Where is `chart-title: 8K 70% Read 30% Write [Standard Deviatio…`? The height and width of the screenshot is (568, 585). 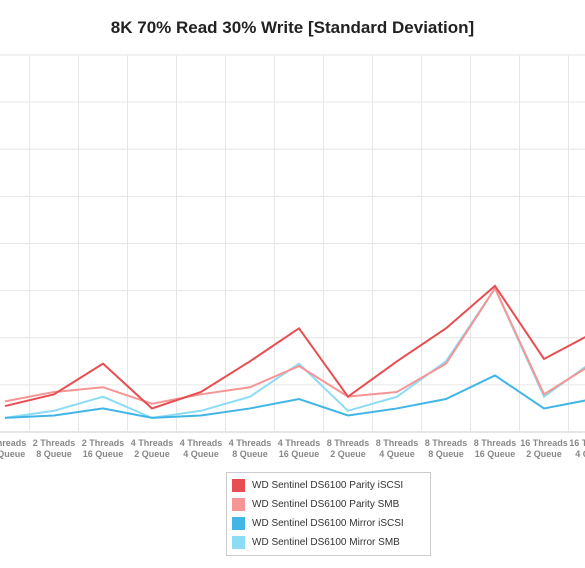
chart-title: 8K 70% Read 30% Write [Standard Deviatio… is located at coordinates (292, 27).